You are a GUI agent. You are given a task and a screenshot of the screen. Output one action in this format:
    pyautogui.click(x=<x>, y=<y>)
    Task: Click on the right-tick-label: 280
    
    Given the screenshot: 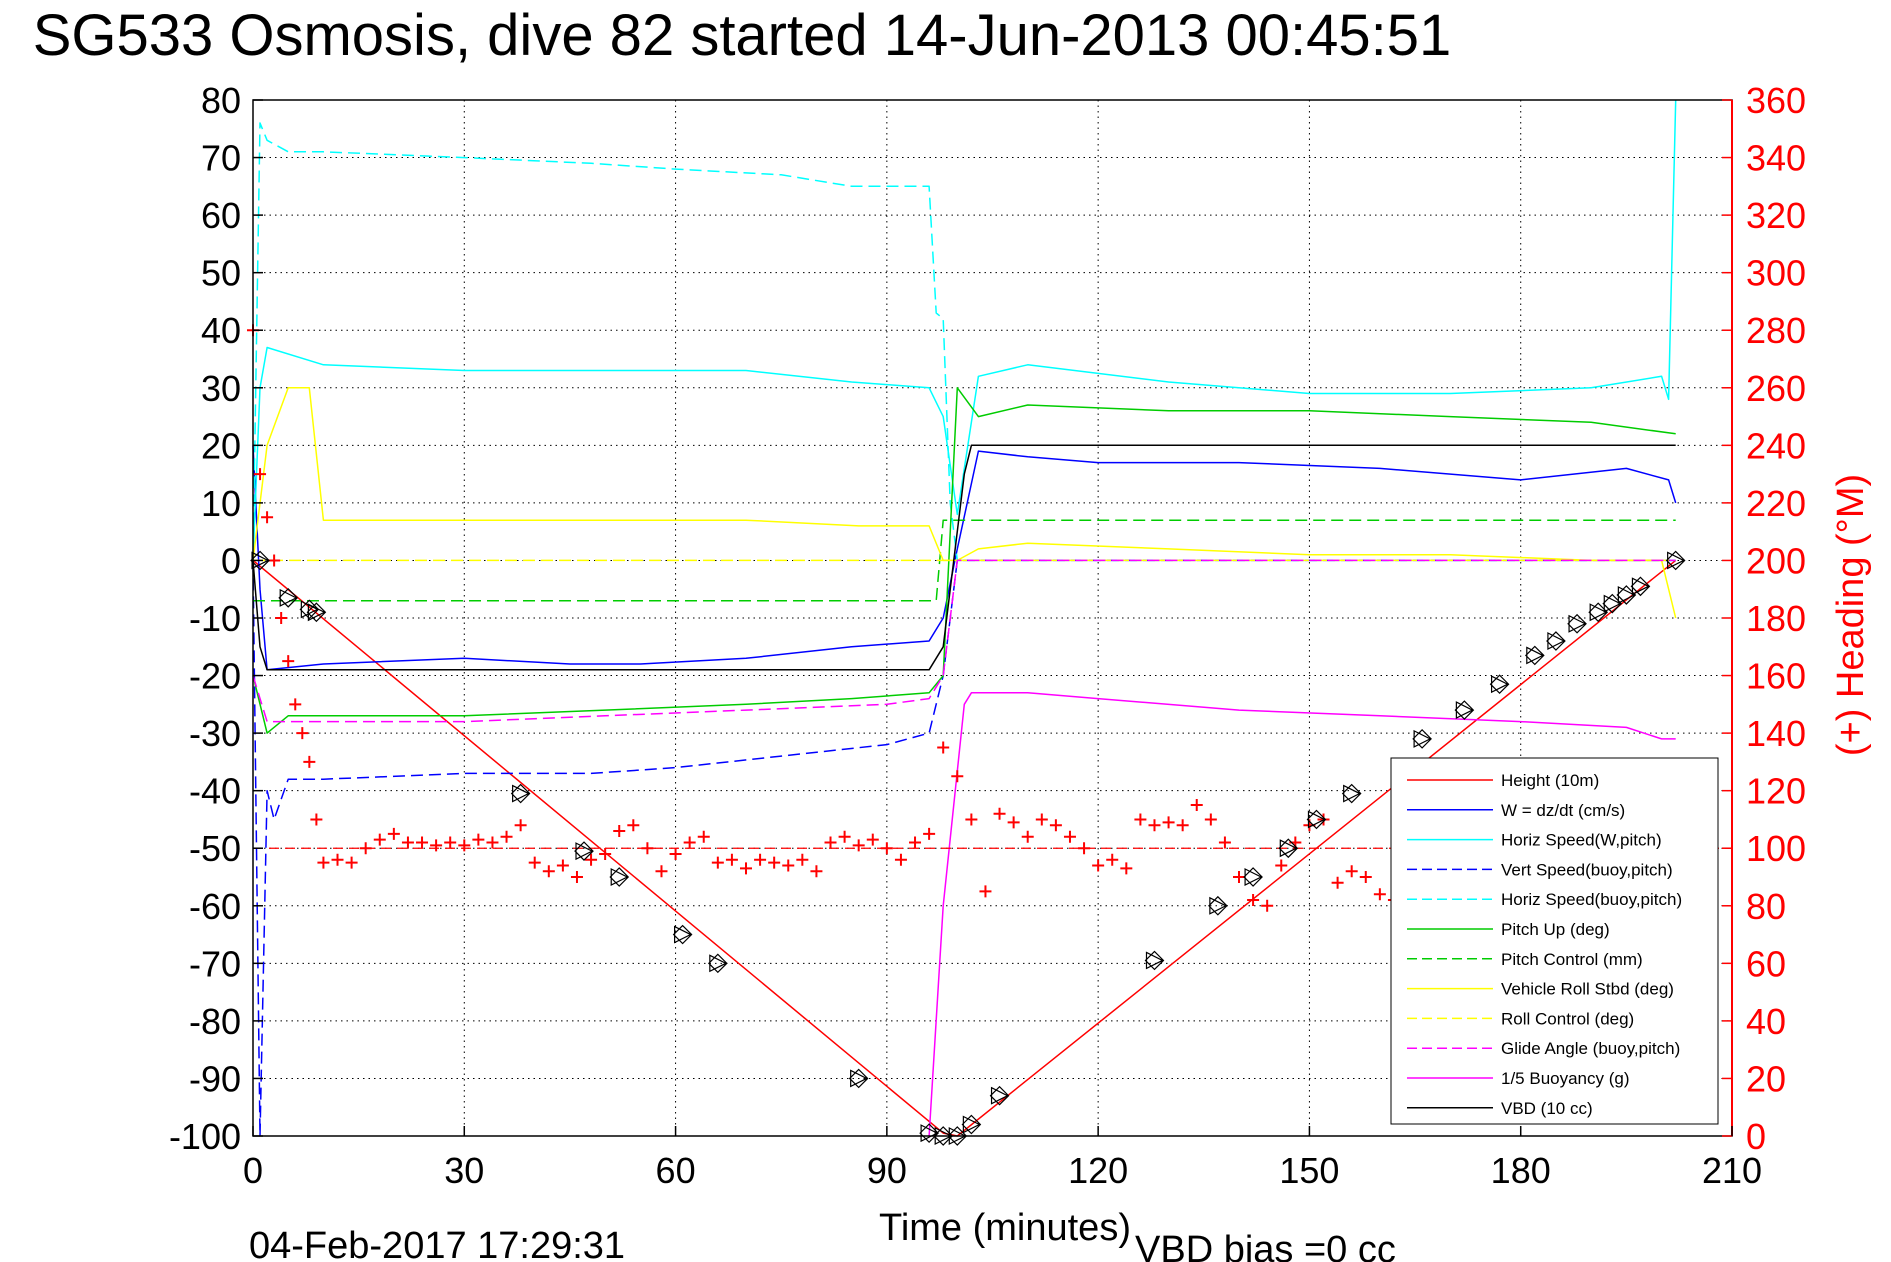 What is the action you would take?
    pyautogui.click(x=1776, y=330)
    